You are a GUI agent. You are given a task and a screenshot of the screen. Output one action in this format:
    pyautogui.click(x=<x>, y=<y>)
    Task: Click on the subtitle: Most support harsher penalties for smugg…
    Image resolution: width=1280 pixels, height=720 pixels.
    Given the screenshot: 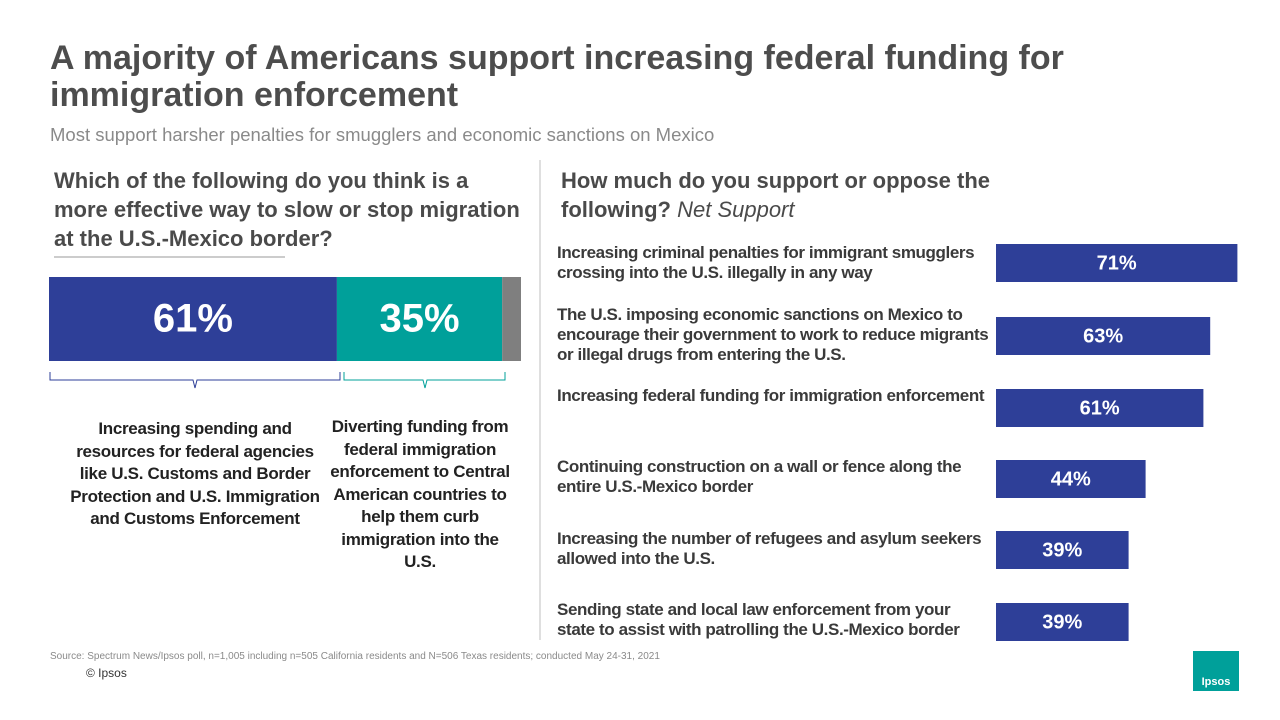 What is the action you would take?
    pyautogui.click(x=382, y=134)
    